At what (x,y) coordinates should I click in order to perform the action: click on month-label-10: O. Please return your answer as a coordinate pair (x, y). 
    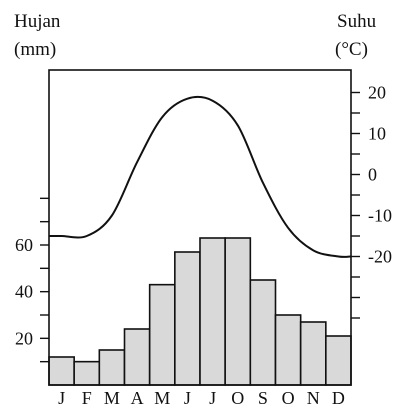
    Looking at the image, I should click on (288, 398).